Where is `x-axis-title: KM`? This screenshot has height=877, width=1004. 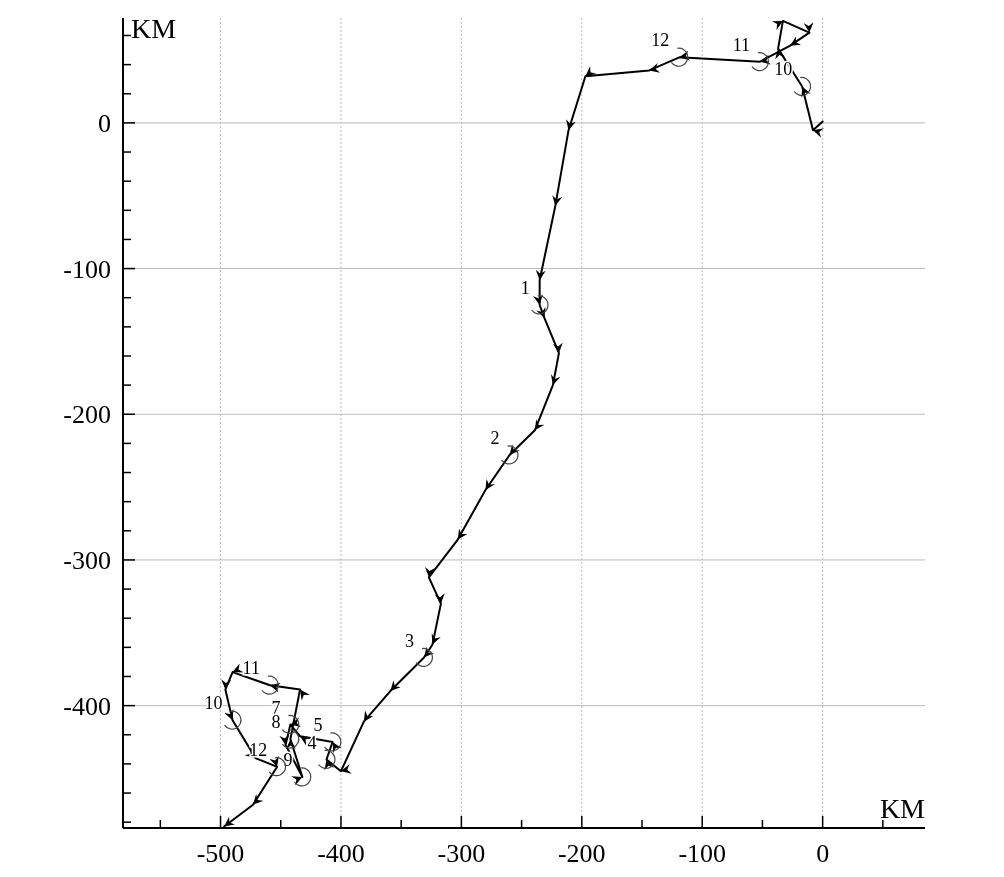 x-axis-title: KM is located at coordinates (902, 808).